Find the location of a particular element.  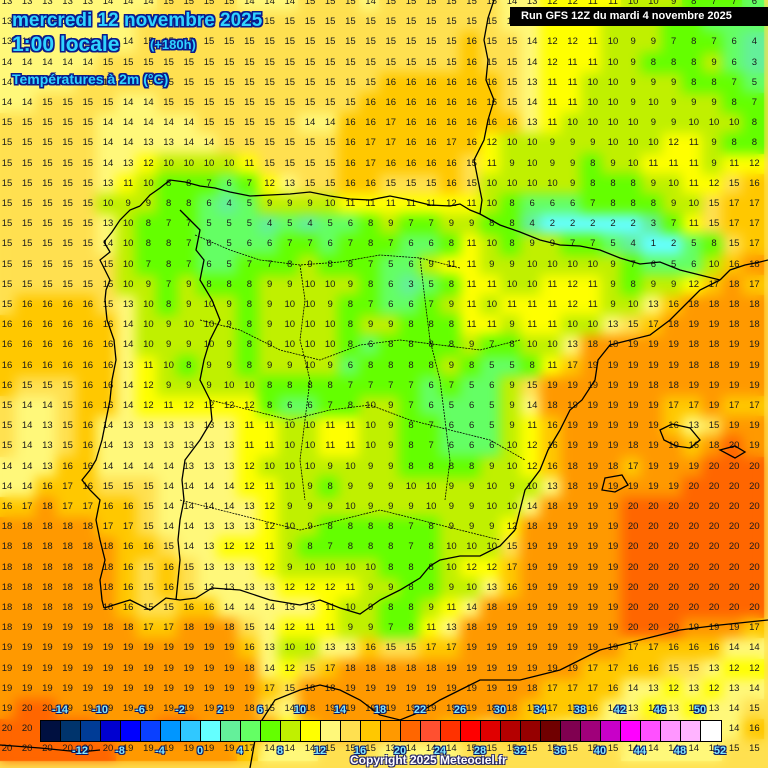

legend-label-bottom: 8 is located at coordinates (280, 751).